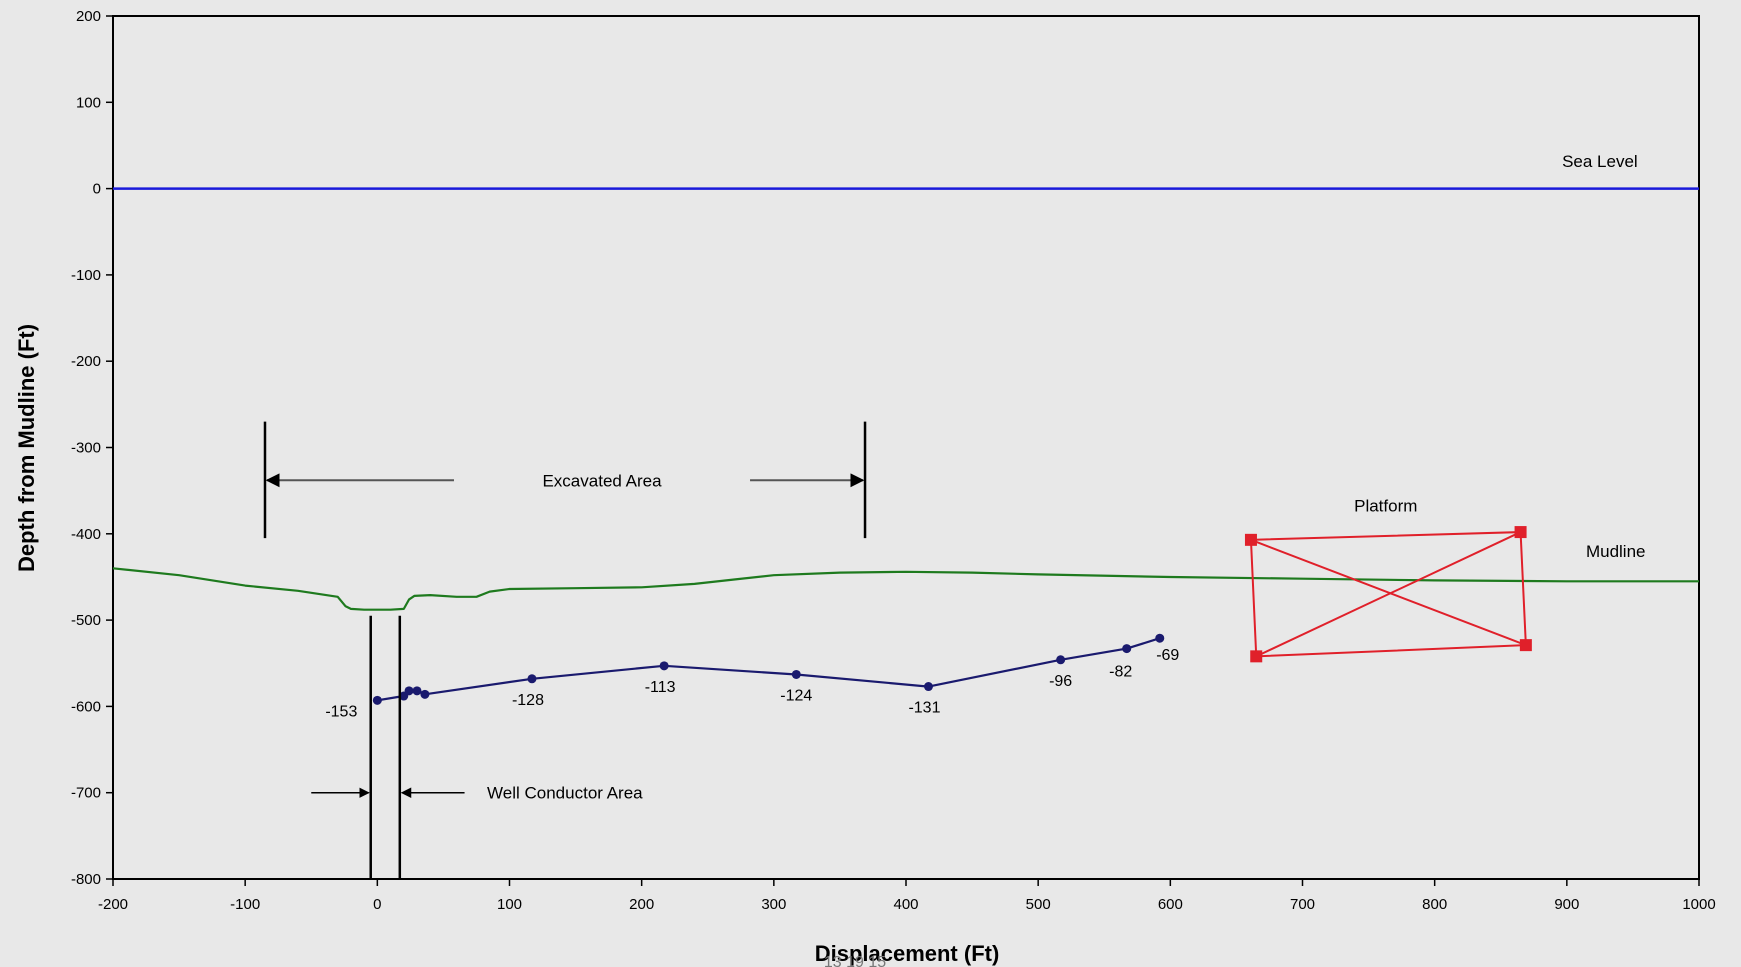  What do you see at coordinates (565, 793) in the screenshot?
I see `well-conductor-area-label: Well Conductor Area` at bounding box center [565, 793].